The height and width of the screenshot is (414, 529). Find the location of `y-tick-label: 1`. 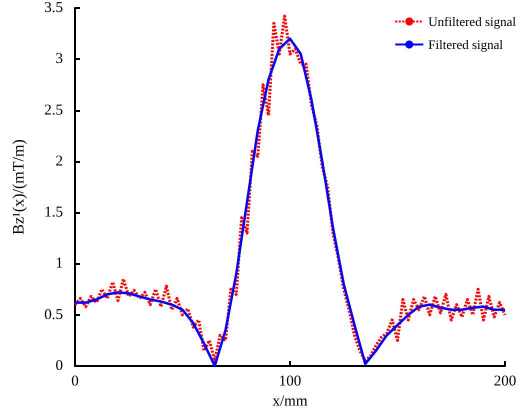

y-tick-label: 1 is located at coordinates (59, 264).